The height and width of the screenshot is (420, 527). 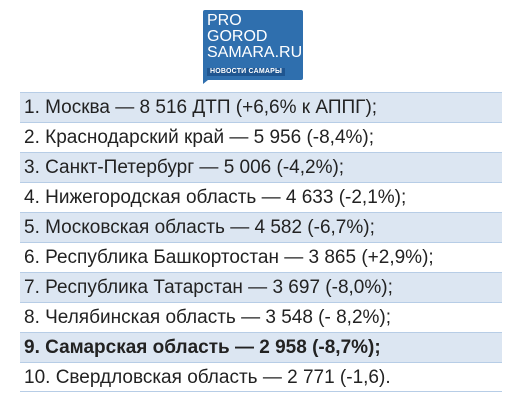 What do you see at coordinates (261, 347) in the screenshot?
I see `list-item-highlighted: 9. Самарская область — 2 958 (-8,7%);` at bounding box center [261, 347].